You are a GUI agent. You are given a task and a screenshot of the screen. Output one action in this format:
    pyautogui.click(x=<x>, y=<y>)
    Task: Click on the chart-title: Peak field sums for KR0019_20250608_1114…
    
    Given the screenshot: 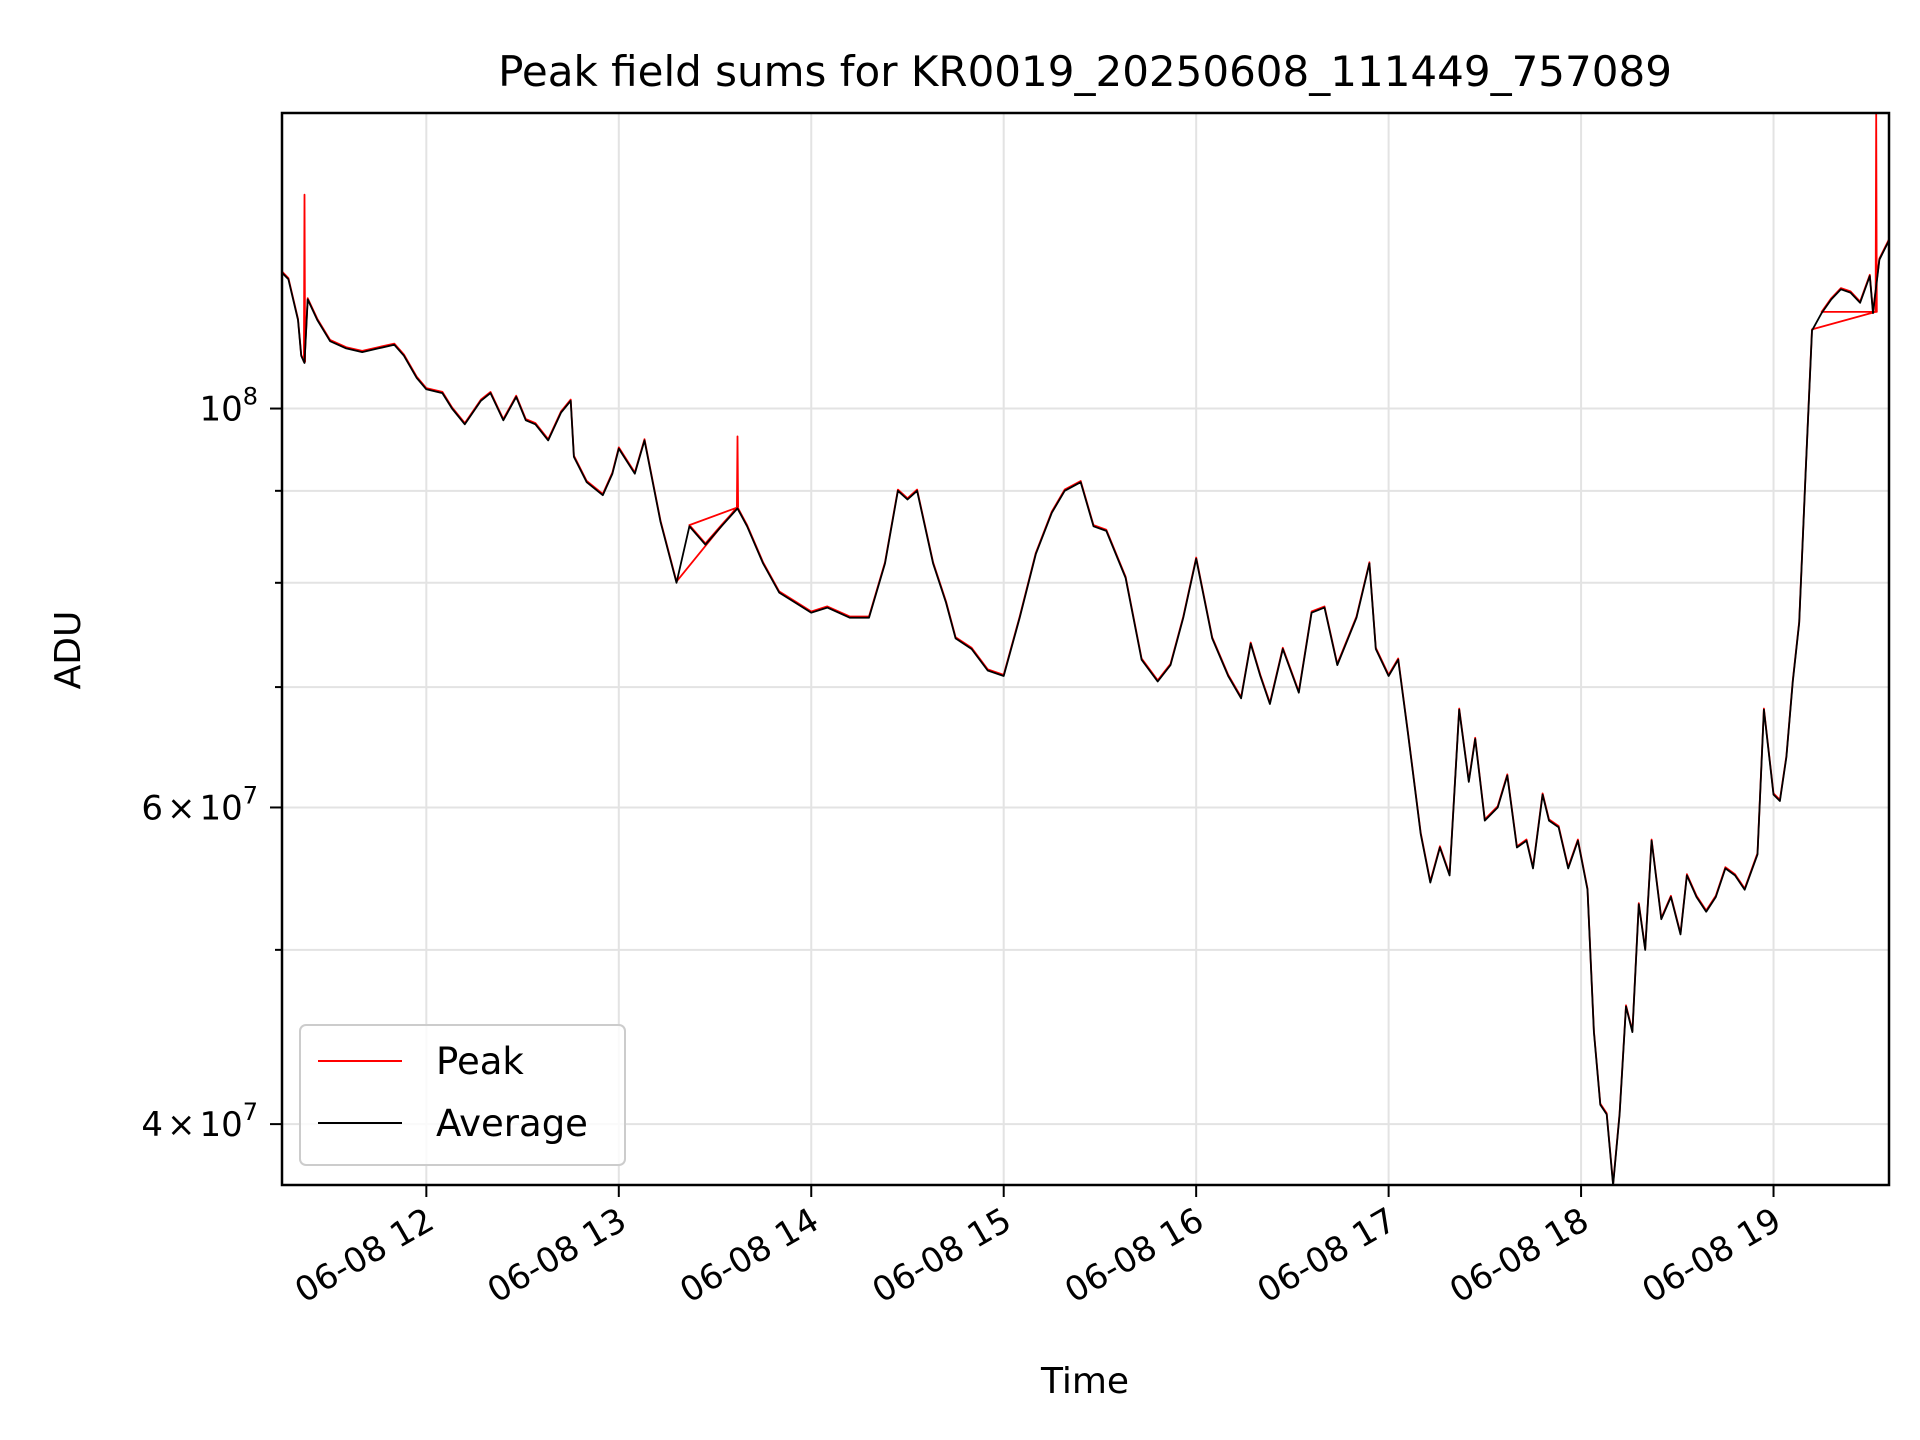 What is the action you would take?
    pyautogui.click(x=1085, y=71)
    